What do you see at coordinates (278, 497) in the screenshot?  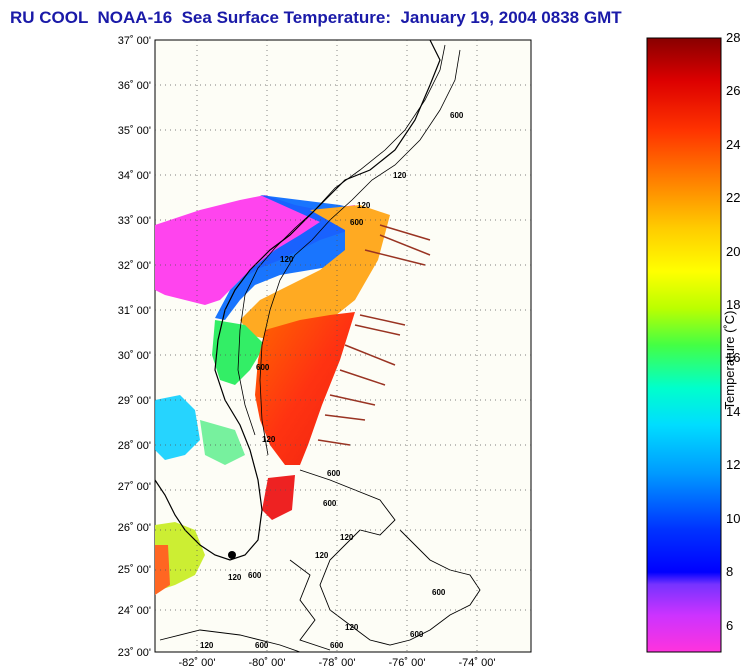 I see `sst-south-patch` at bounding box center [278, 497].